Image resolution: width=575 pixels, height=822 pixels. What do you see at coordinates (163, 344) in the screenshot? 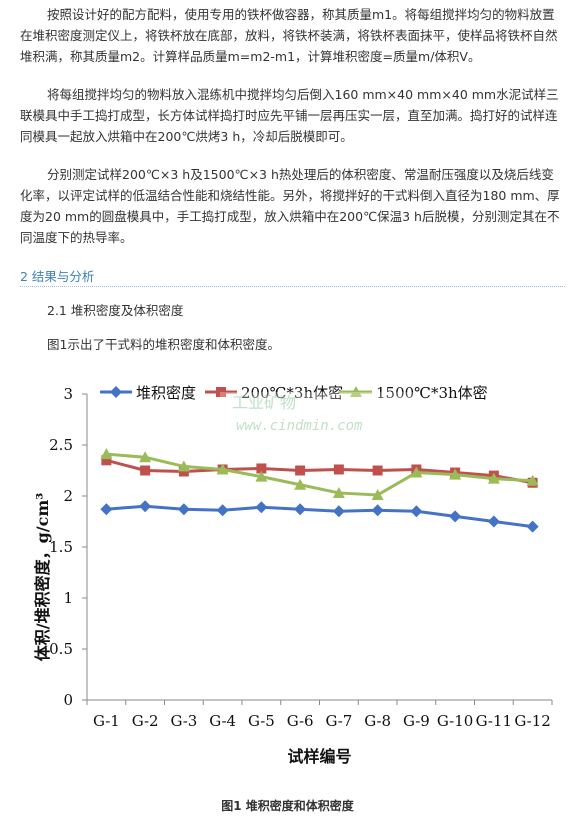
I see `figure-intro-text: 图1示出了干式料的堆积密度和体积密度。` at bounding box center [163, 344].